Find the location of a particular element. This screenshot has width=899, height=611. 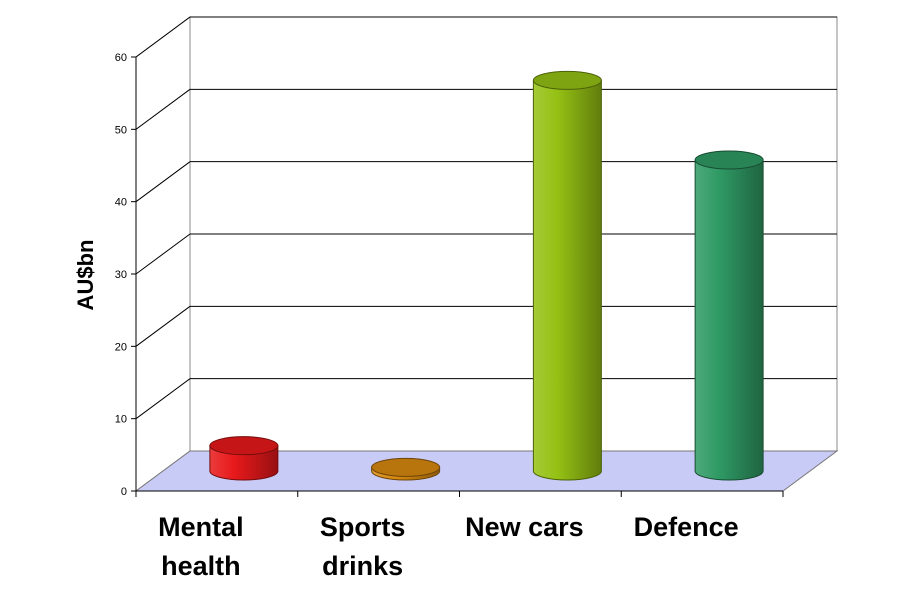

x-tick-label: Mental health is located at coordinates (201, 546).